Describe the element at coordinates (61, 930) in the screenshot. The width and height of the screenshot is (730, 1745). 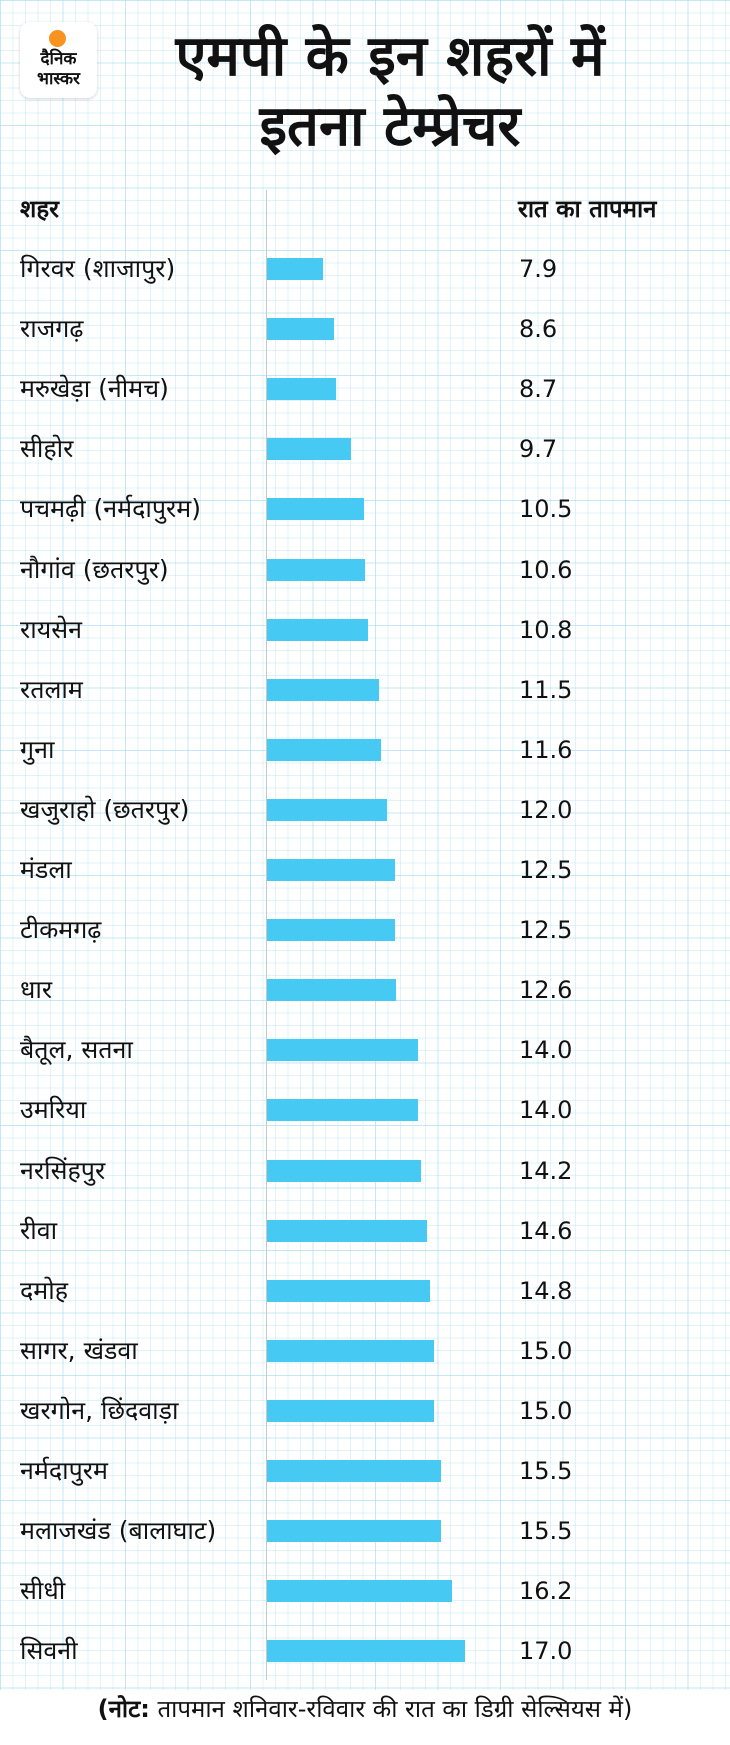
I see `city-label: टीकमगढ़` at that location.